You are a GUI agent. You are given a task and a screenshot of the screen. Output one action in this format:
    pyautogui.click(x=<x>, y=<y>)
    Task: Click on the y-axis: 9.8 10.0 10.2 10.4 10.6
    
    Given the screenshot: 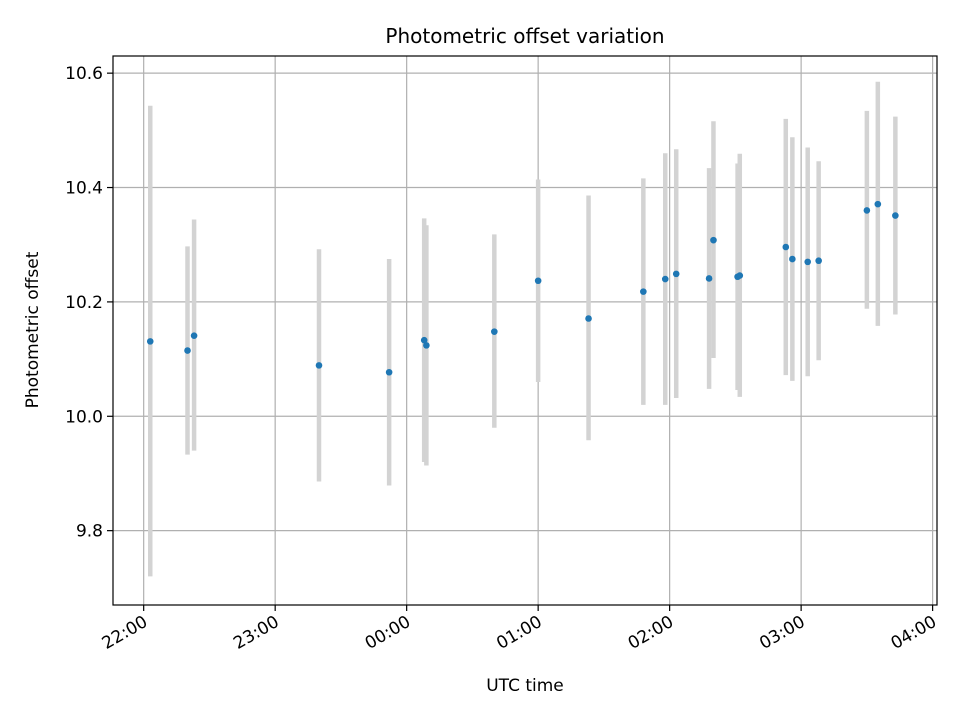 What is the action you would take?
    pyautogui.click(x=89, y=303)
    